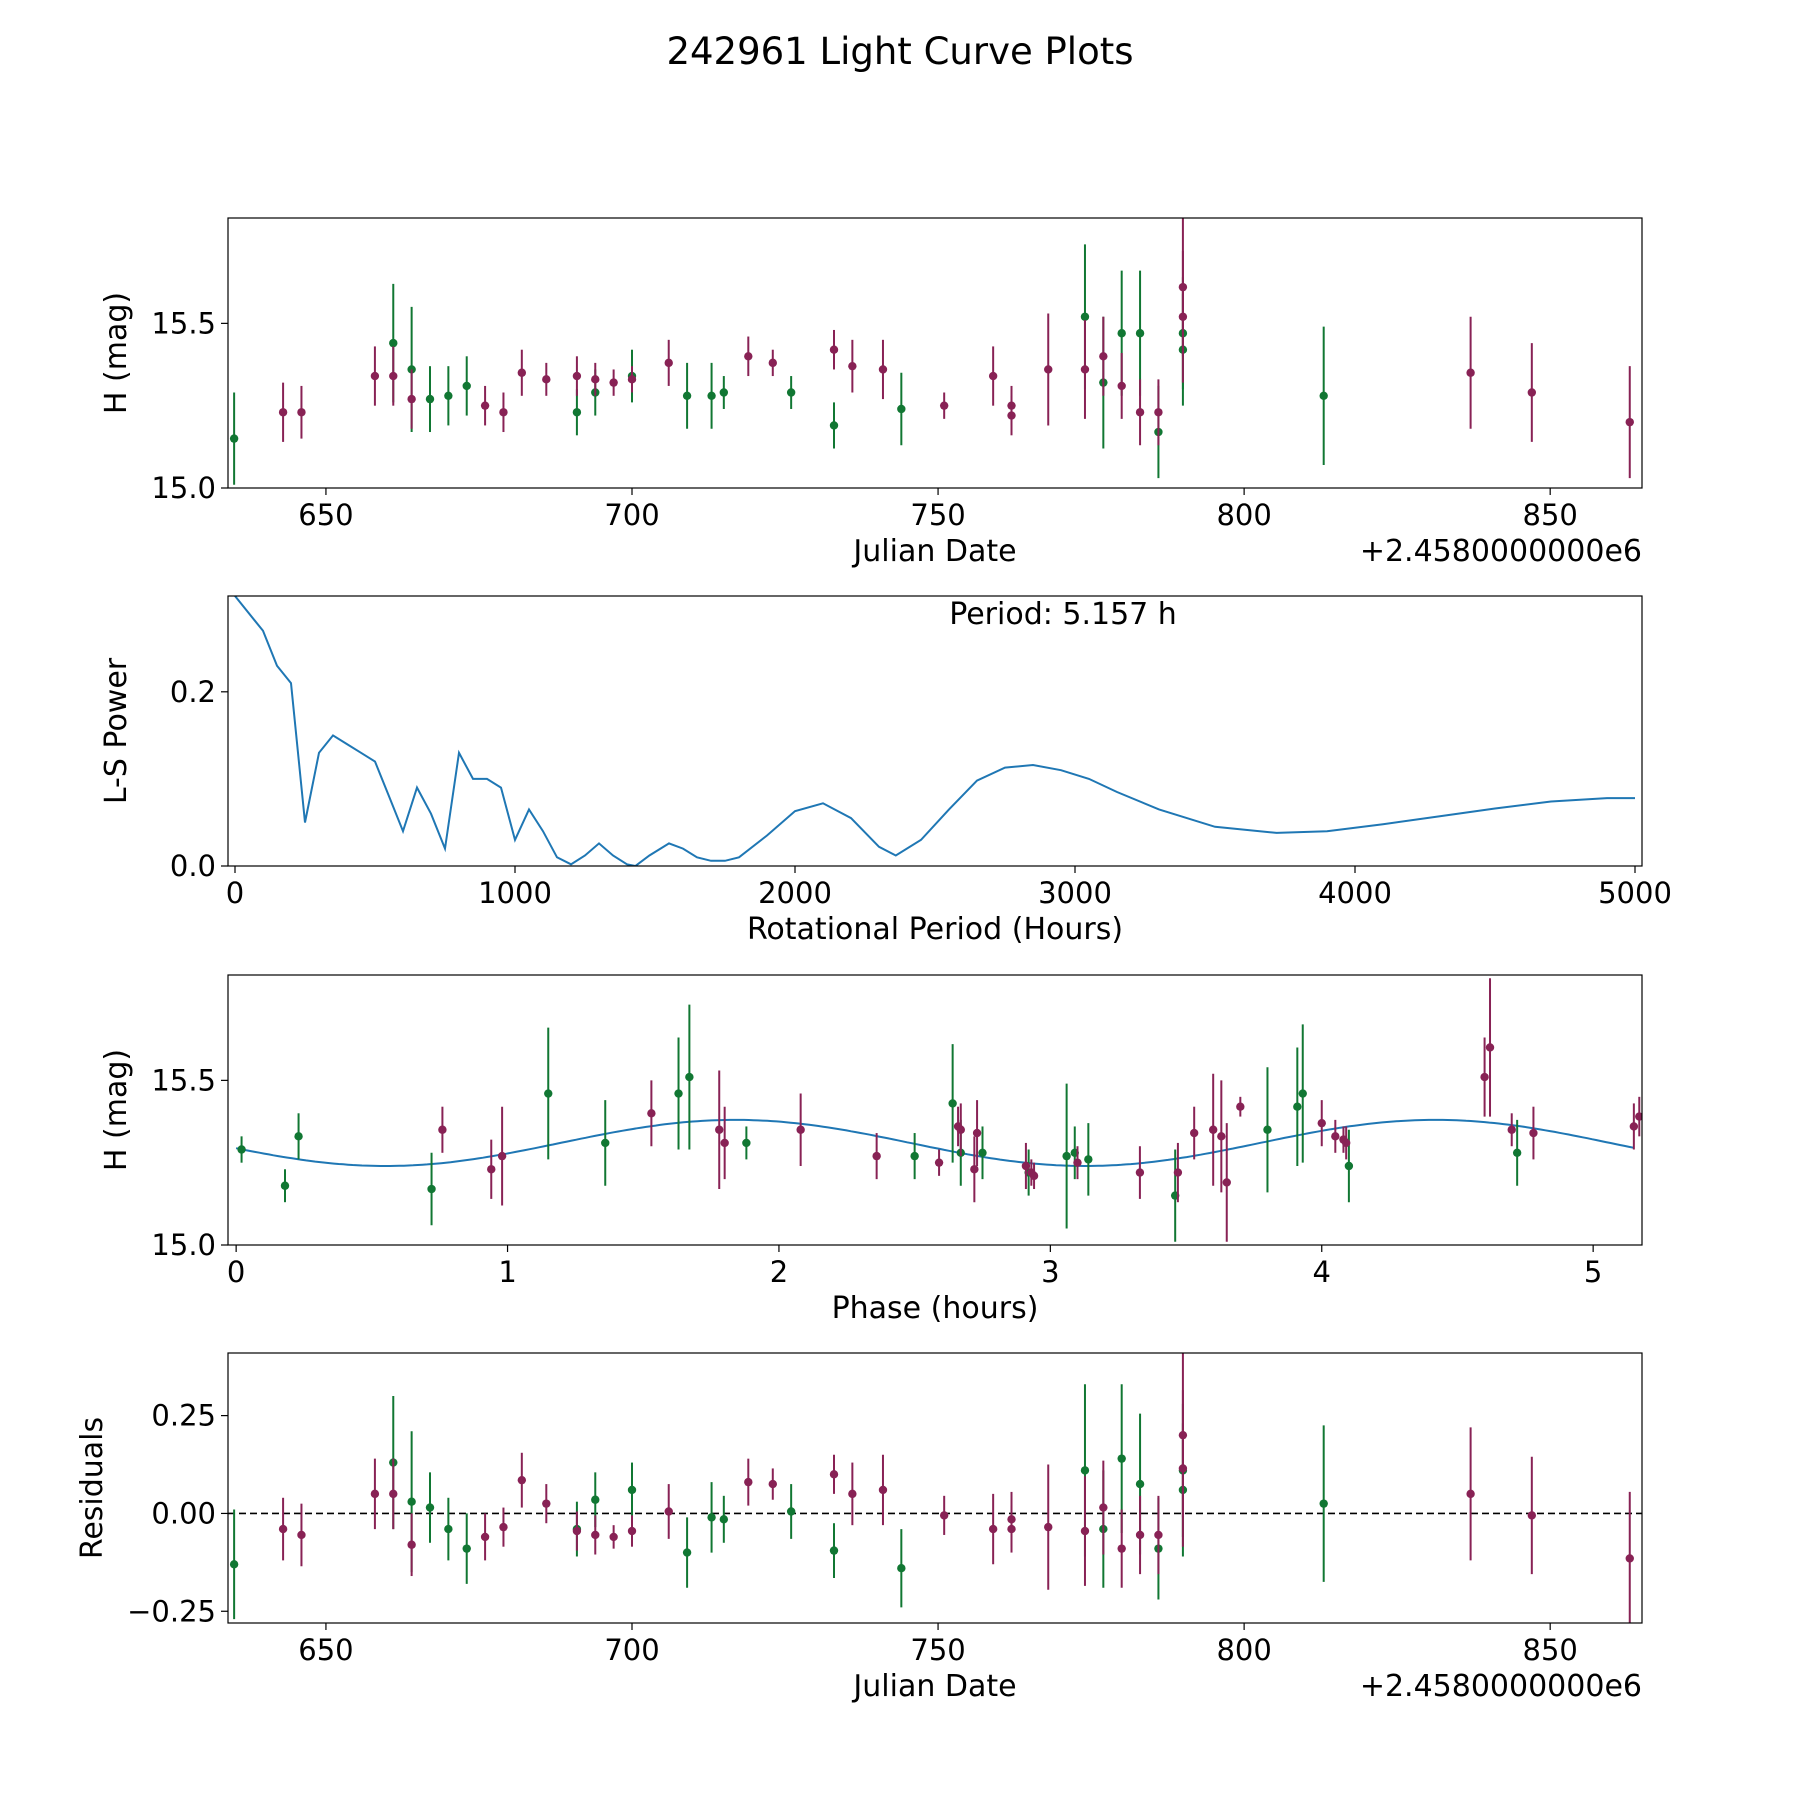  What do you see at coordinates (938, 1110) in the screenshot?
I see `plot-area` at bounding box center [938, 1110].